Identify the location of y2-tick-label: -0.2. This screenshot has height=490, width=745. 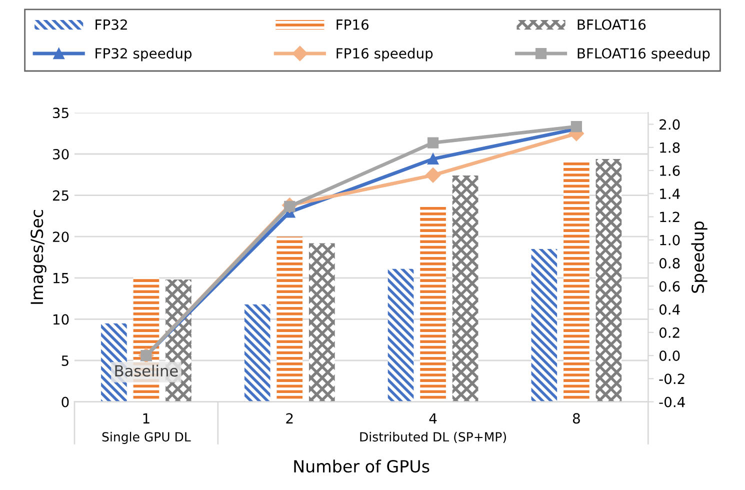
(671, 379).